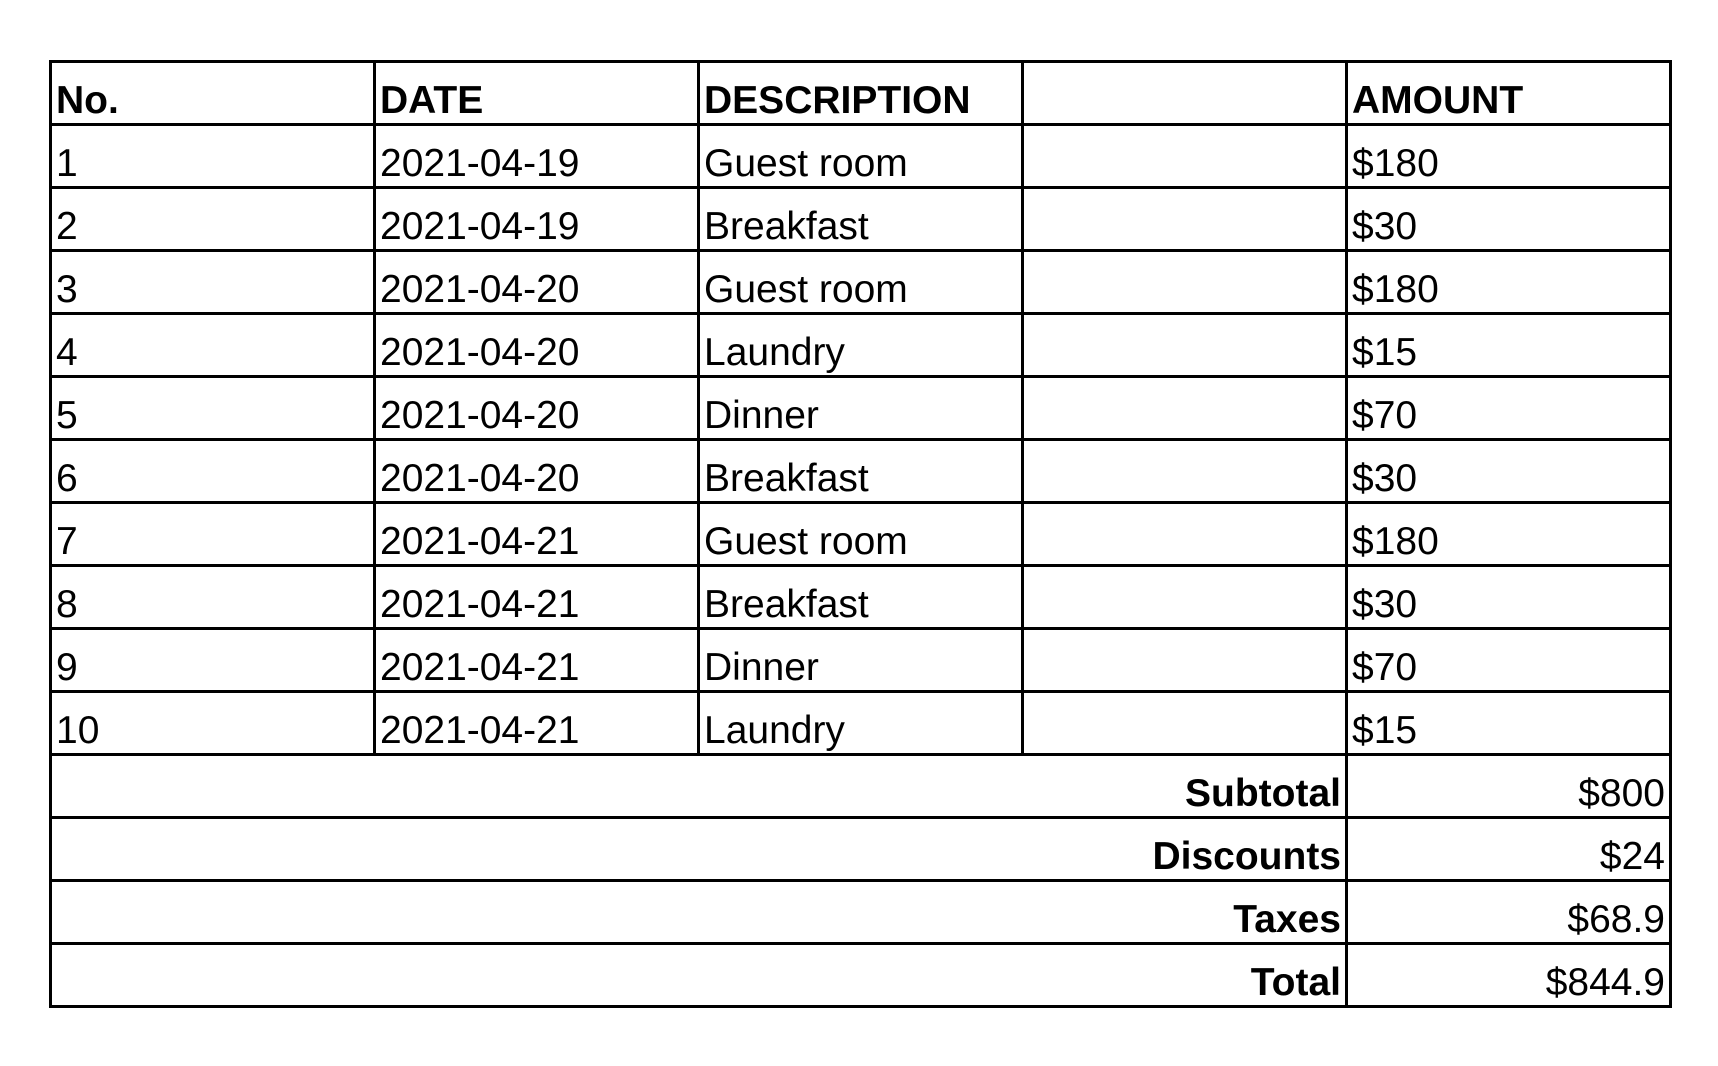  Describe the element at coordinates (212, 345) in the screenshot. I see `row-number: 4` at that location.